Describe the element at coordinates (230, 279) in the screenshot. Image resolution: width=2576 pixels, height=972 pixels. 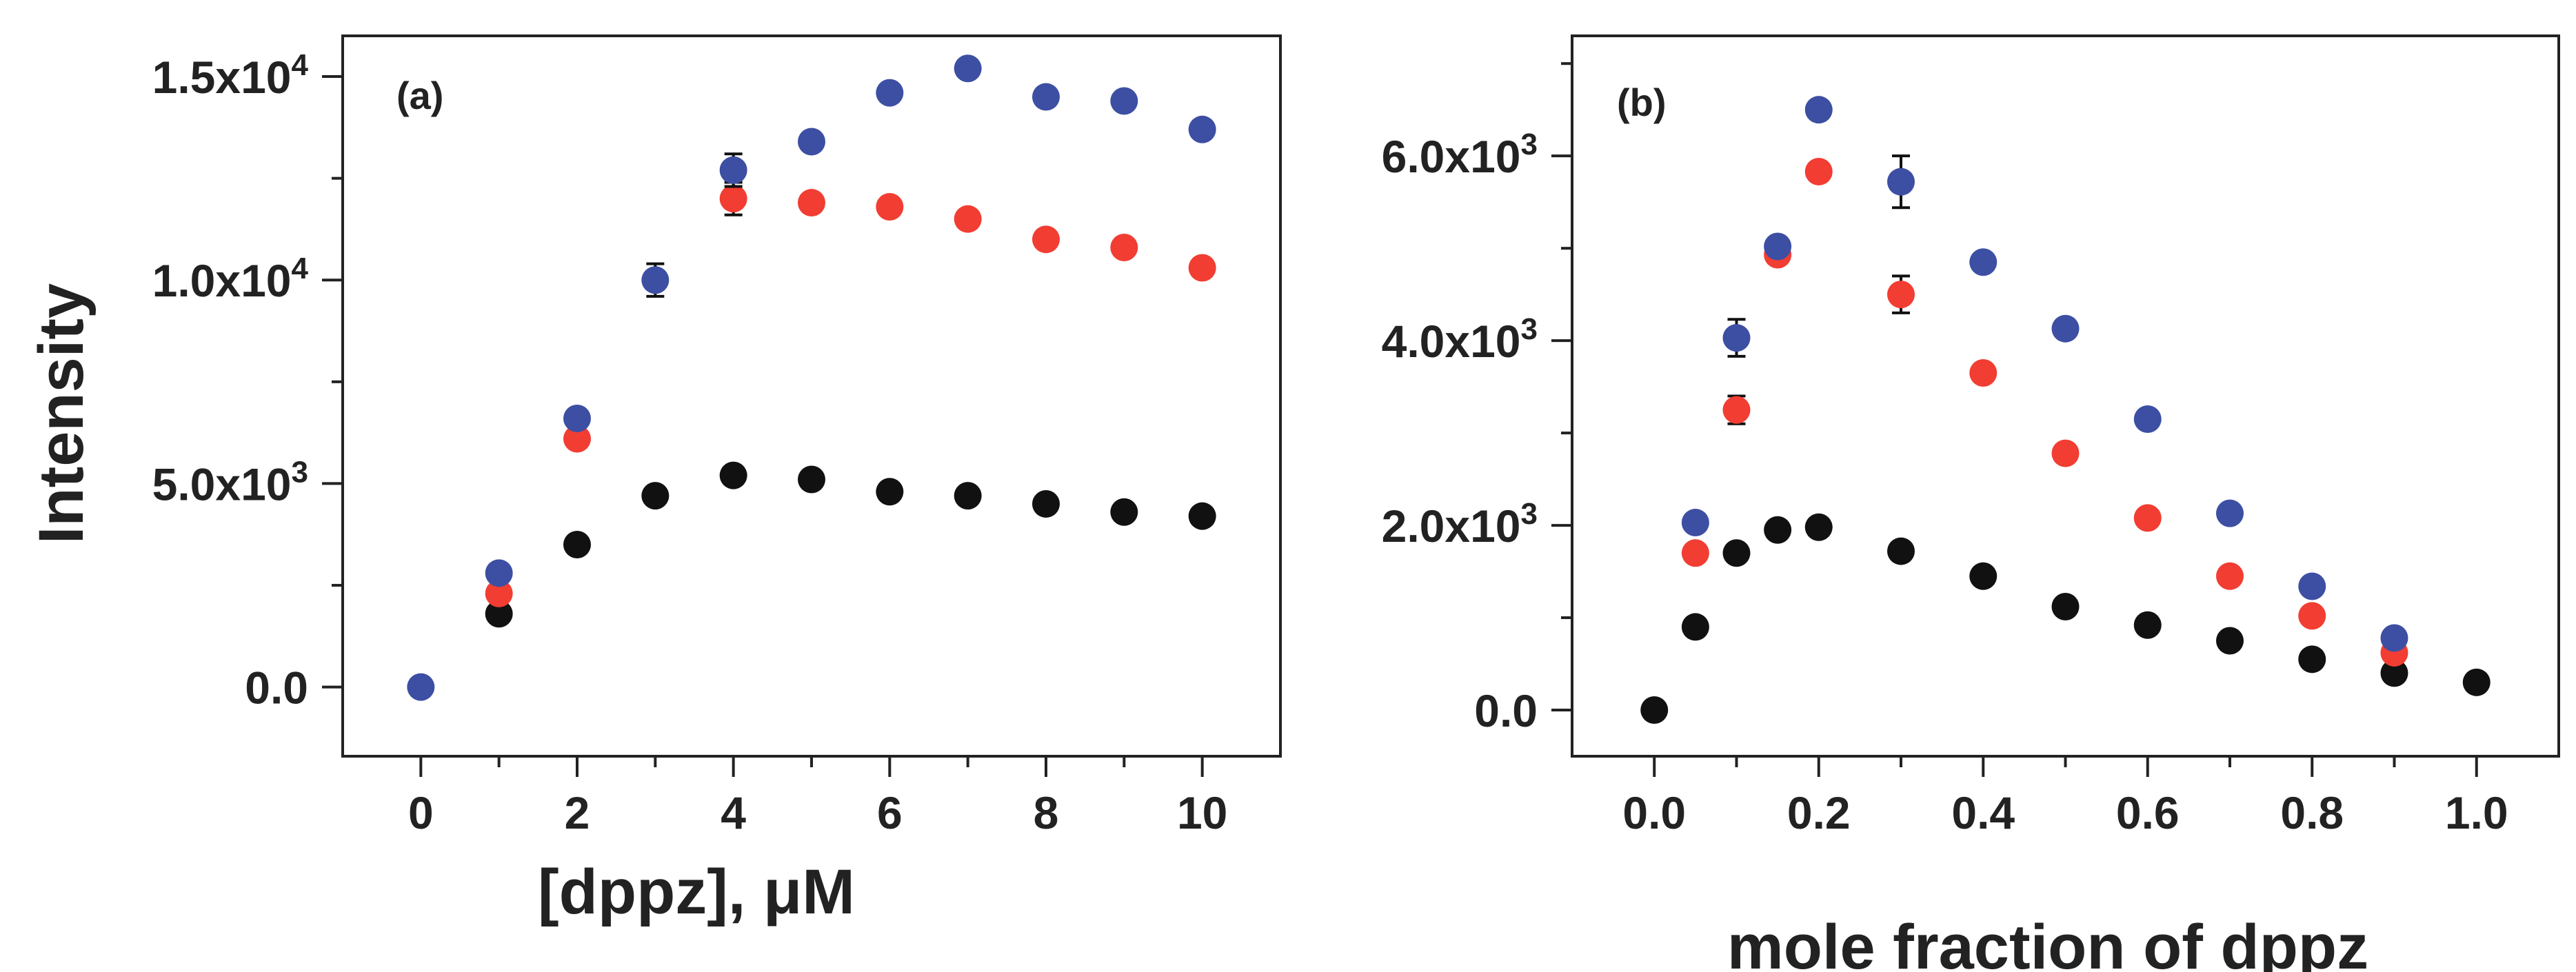
I see `panel-a-y-tick-label: 1.0x104` at that location.